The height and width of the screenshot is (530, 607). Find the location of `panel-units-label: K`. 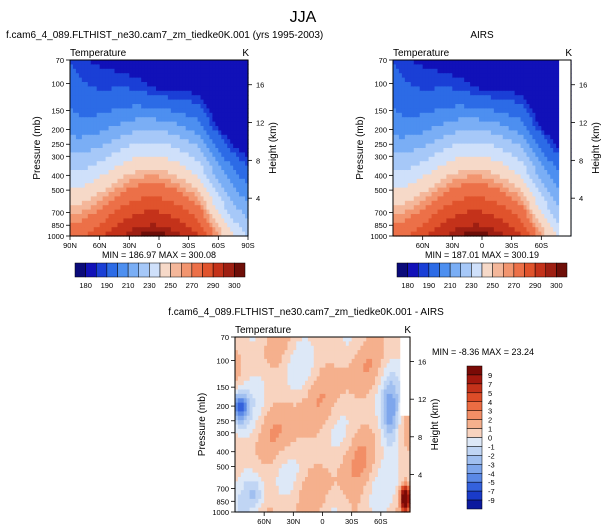

panel-units-label: K is located at coordinates (407, 330).